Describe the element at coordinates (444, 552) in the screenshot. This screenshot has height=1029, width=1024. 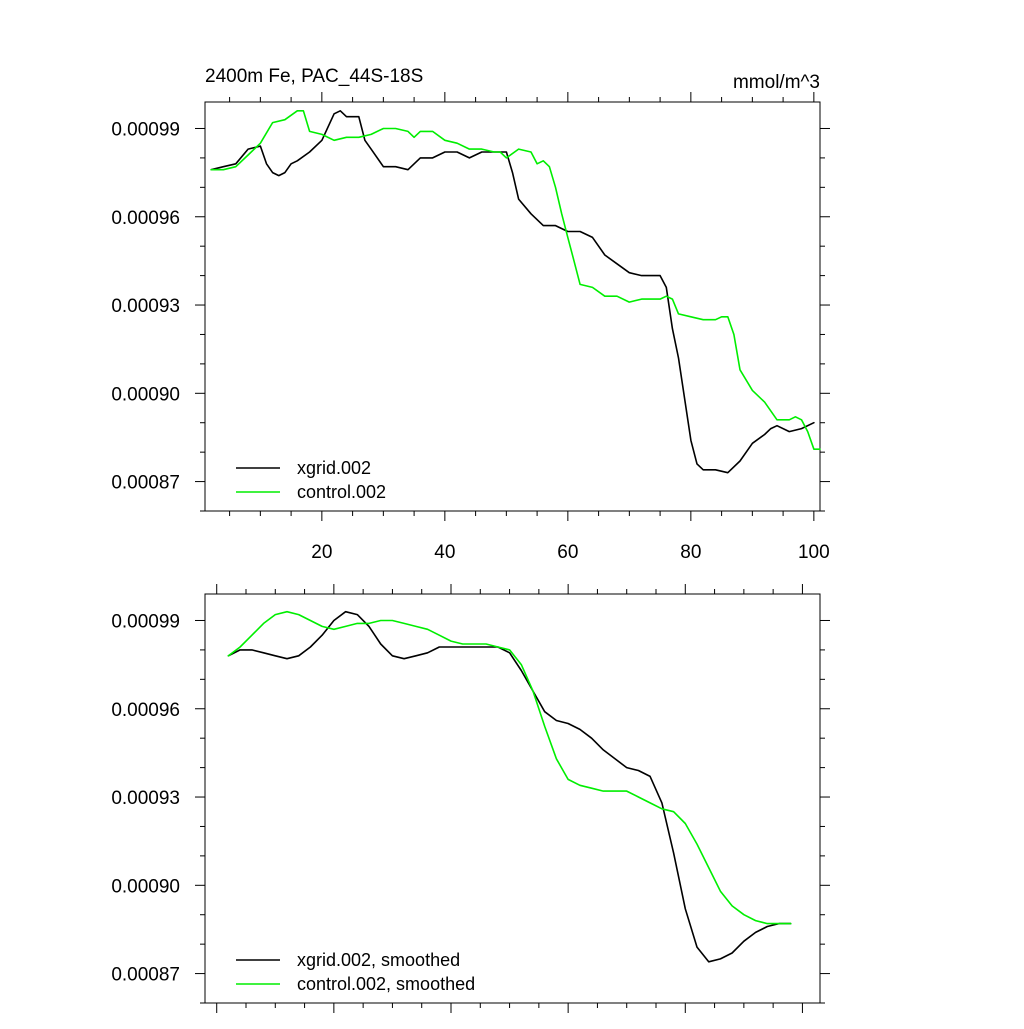
I see `x-tick-label: 40` at that location.